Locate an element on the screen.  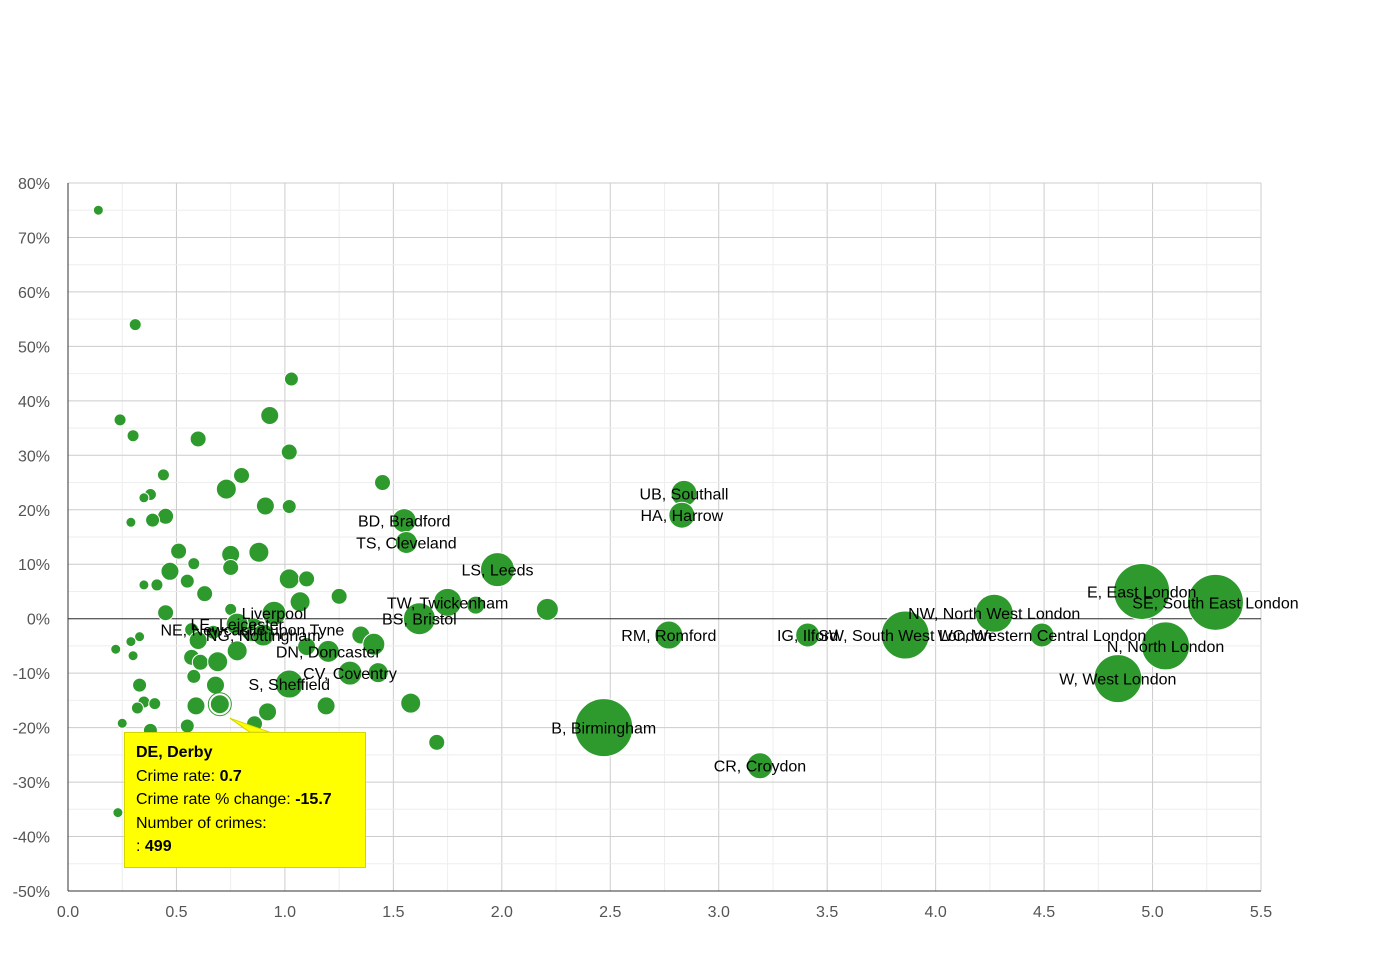
x-tick-label: 1.5 is located at coordinates (393, 912).